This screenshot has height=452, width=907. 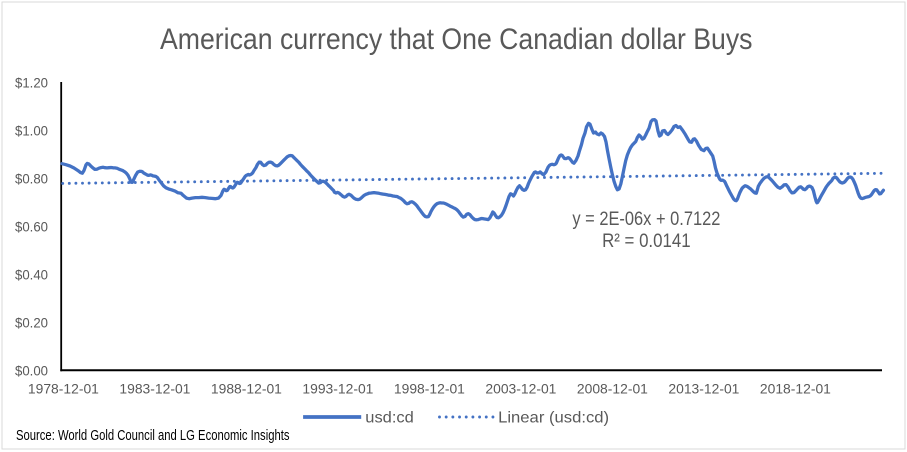 What do you see at coordinates (154, 389) in the screenshot?
I see `svg-text: 1983-12-01` at bounding box center [154, 389].